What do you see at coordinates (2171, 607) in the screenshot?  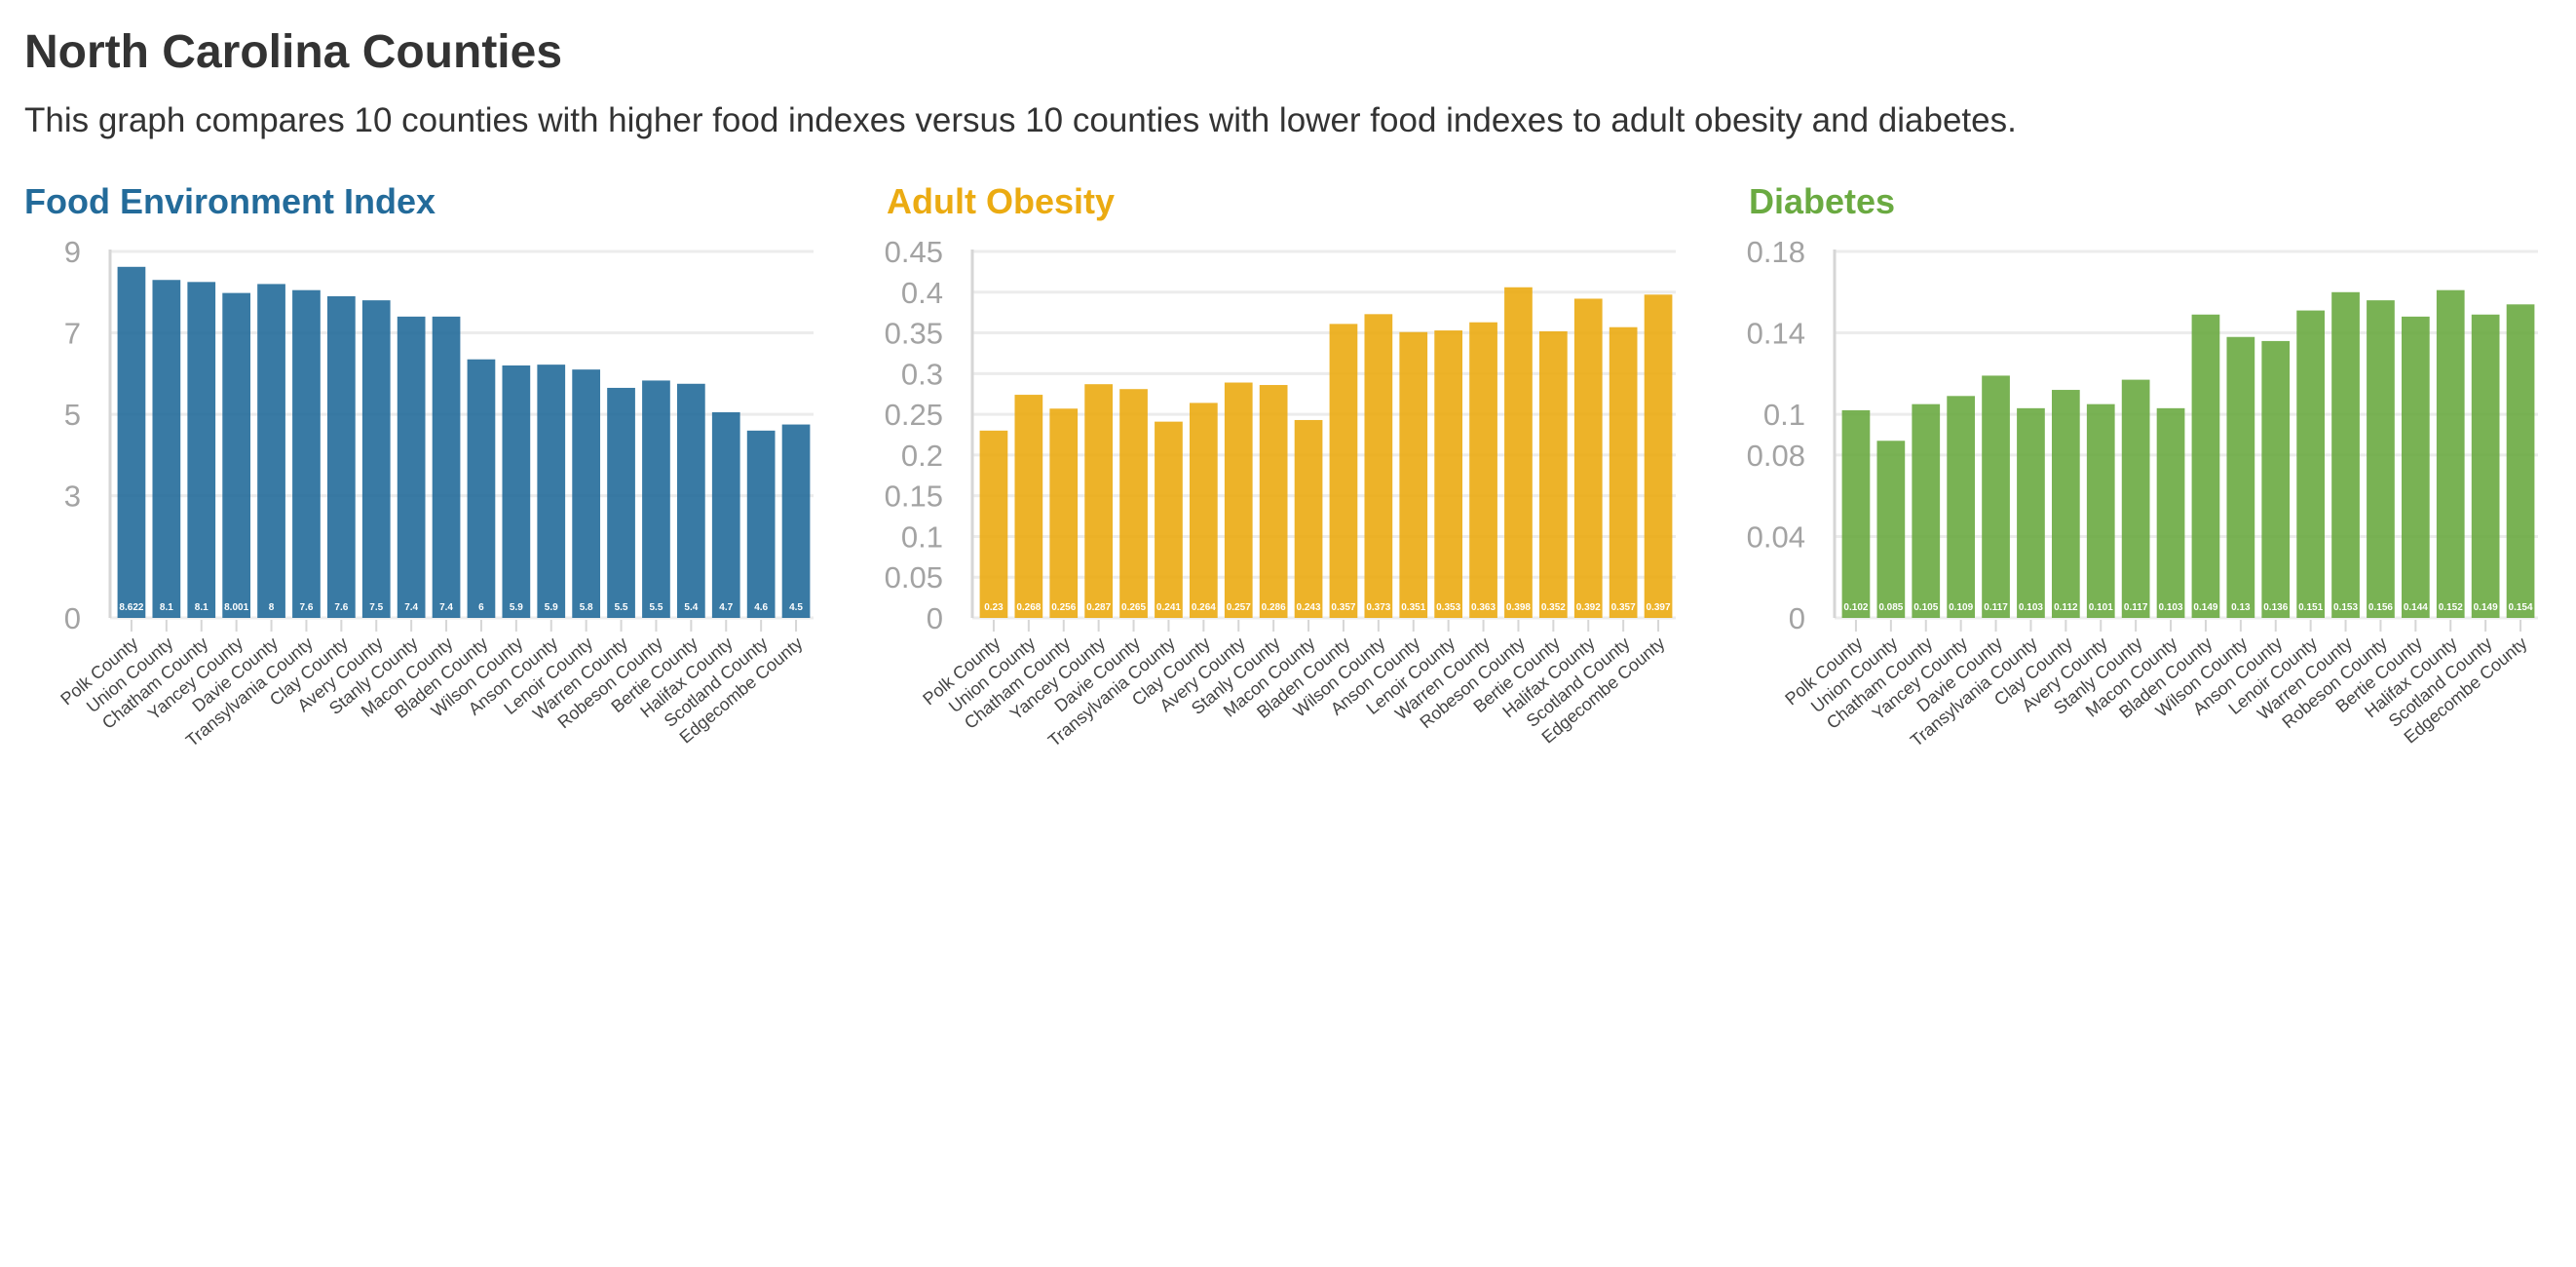 I see `bar-value-label: 0.103` at bounding box center [2171, 607].